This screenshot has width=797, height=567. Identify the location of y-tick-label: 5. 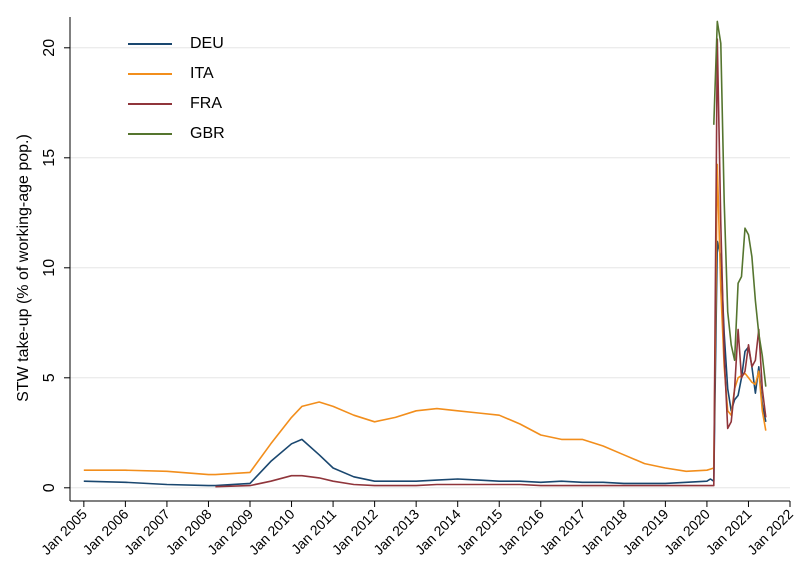
(49, 377).